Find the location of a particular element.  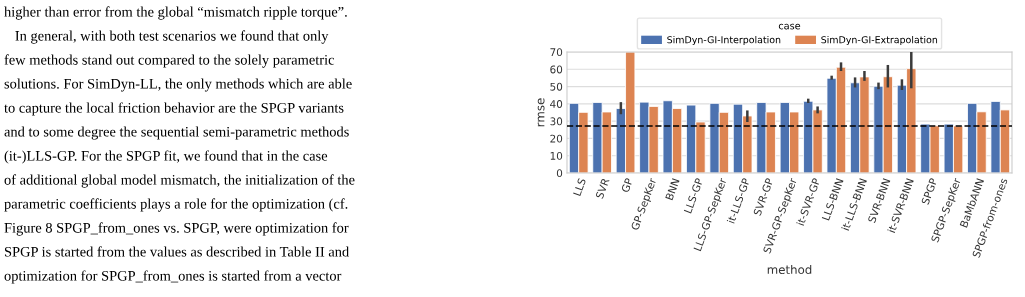

caption: Figure 8 SPGP_from_ones vs. SPGP, were optimization for is located at coordinates (176, 229).